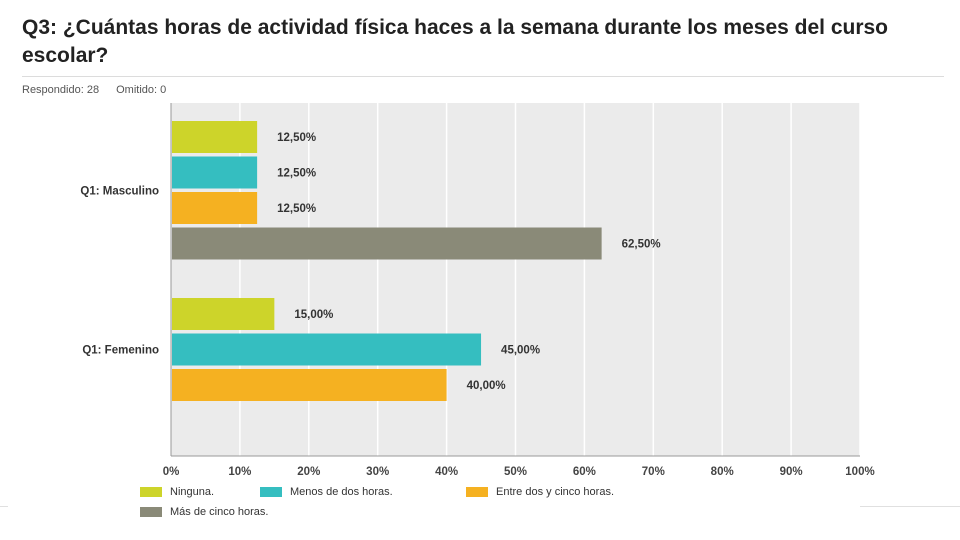 Image resolution: width=960 pixels, height=540 pixels. What do you see at coordinates (120, 351) in the screenshot?
I see `category-label: Q1: Femenino` at bounding box center [120, 351].